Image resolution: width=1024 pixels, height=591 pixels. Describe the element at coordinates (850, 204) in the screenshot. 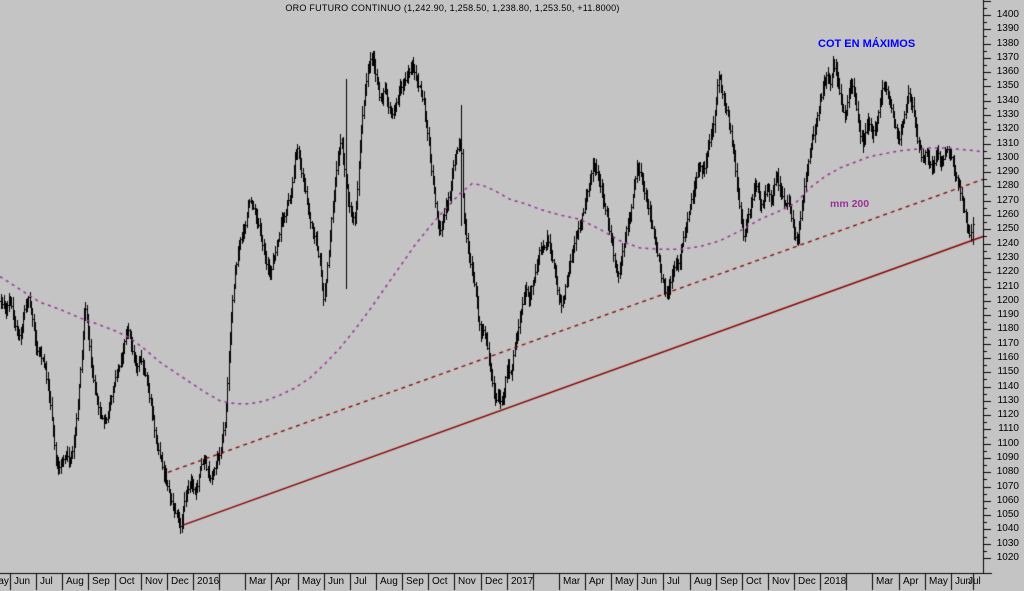

I see `annotation-mm200: mm 200` at that location.